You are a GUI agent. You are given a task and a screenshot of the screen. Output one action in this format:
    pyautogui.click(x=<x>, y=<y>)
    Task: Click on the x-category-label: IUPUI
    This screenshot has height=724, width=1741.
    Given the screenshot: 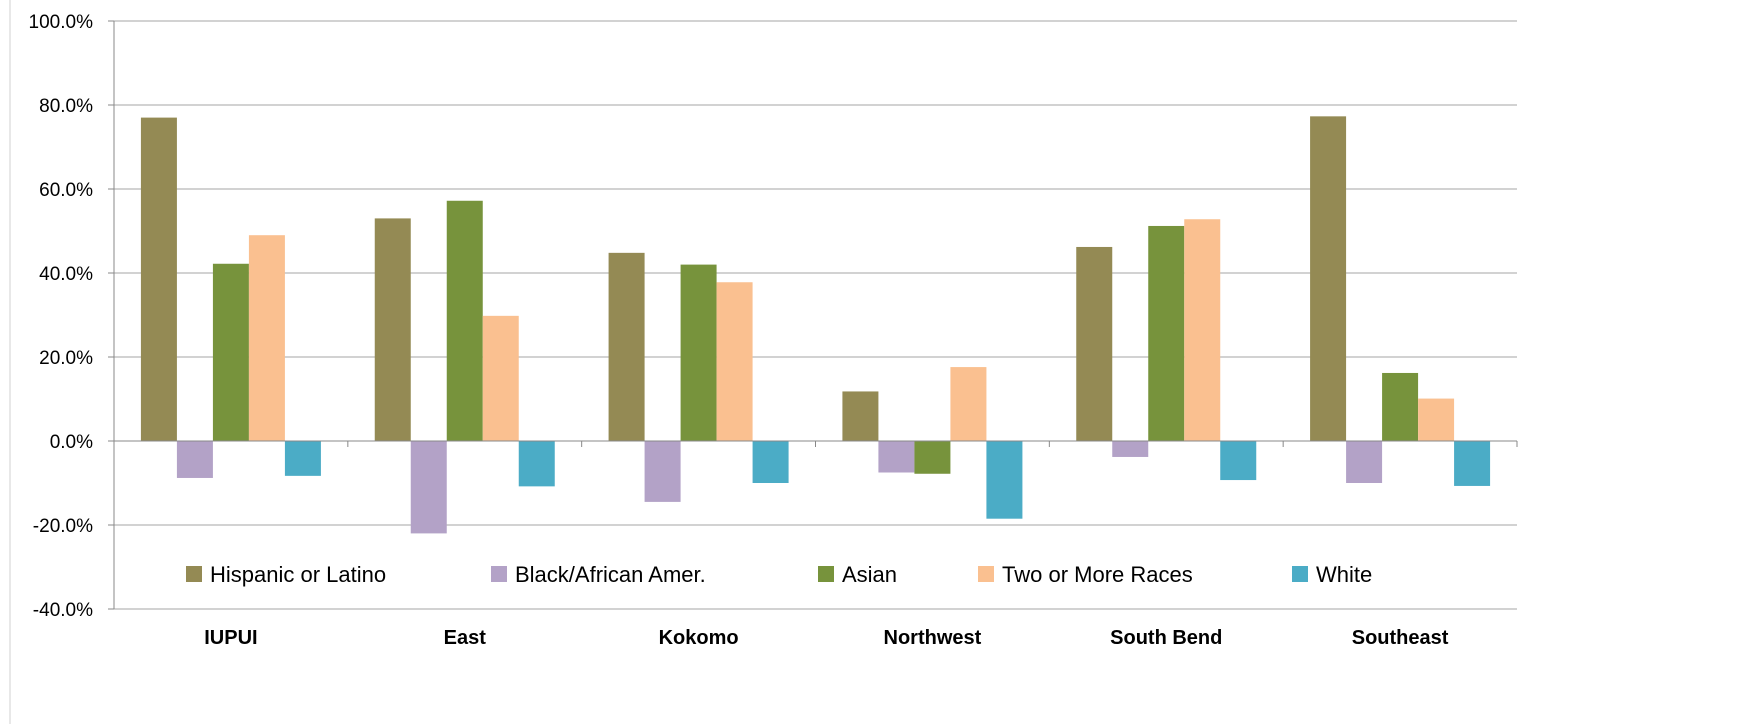 What is the action you would take?
    pyautogui.click(x=230, y=638)
    